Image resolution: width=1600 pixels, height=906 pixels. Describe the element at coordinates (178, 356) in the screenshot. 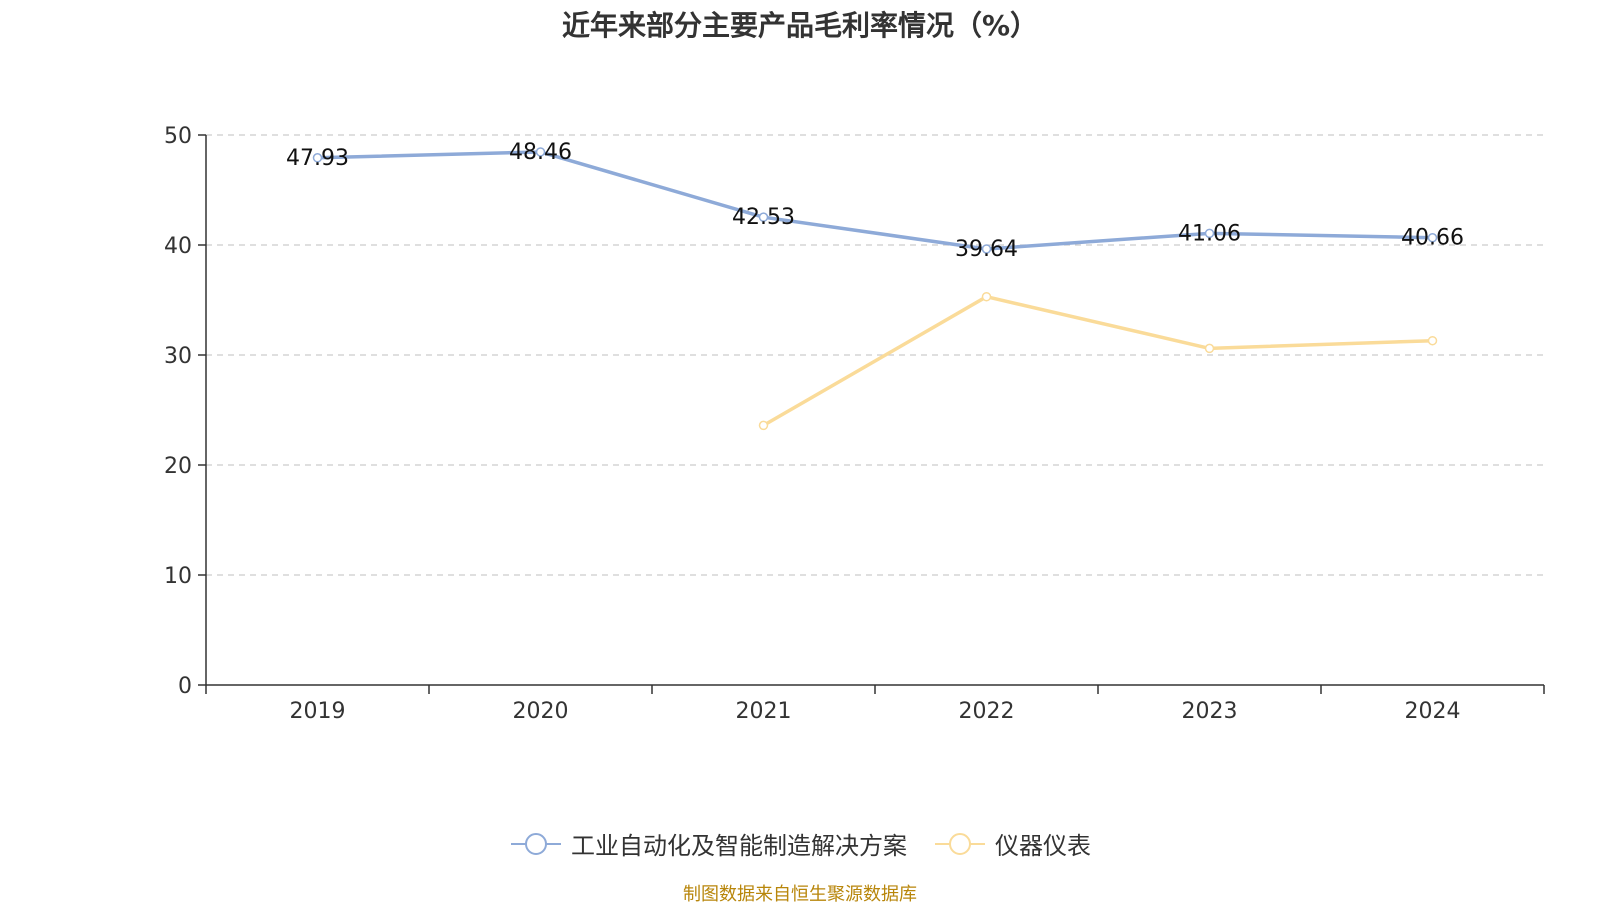

I see `y-tick-label: 30` at that location.